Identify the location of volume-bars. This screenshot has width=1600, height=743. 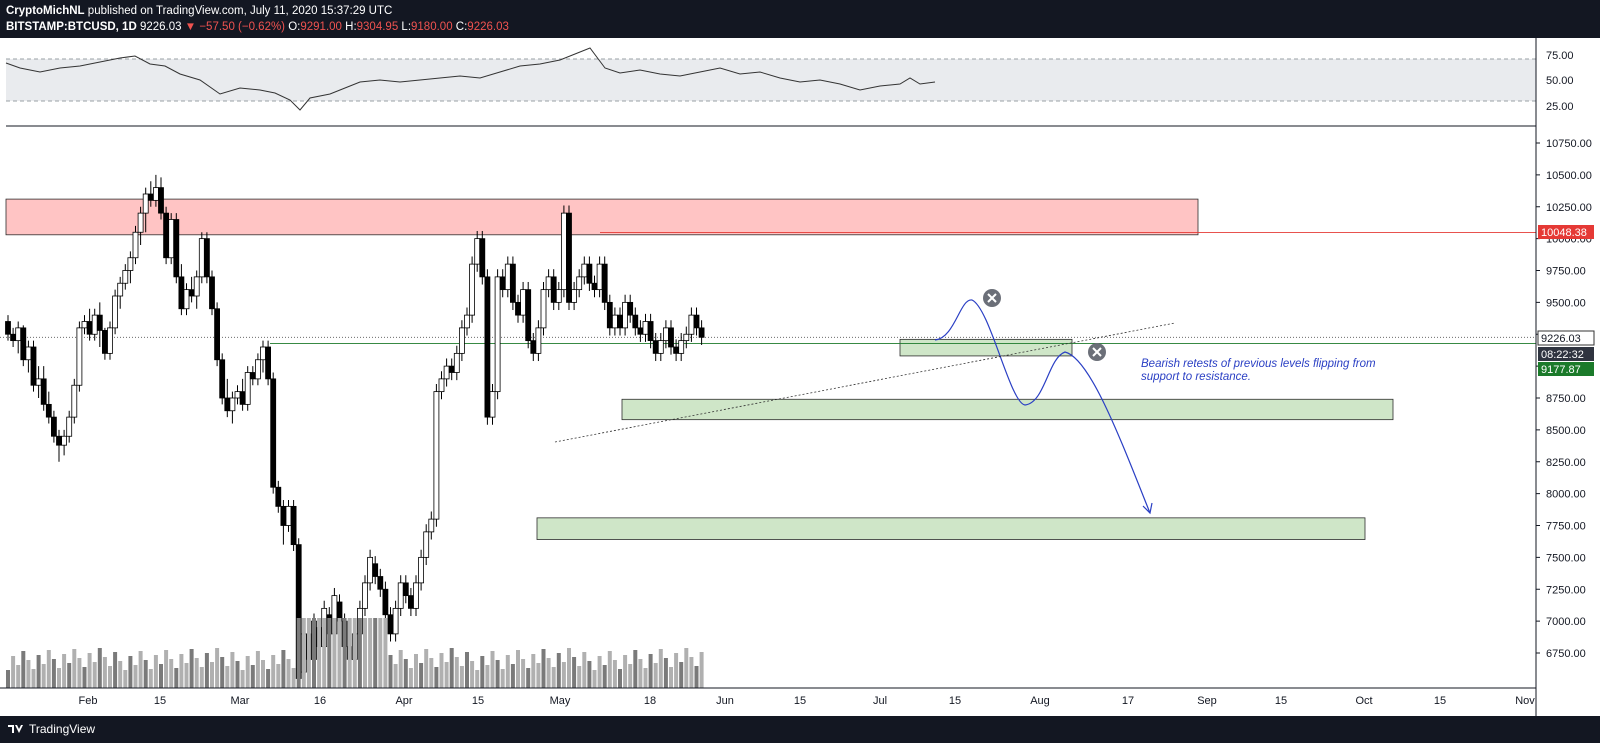
(355, 653).